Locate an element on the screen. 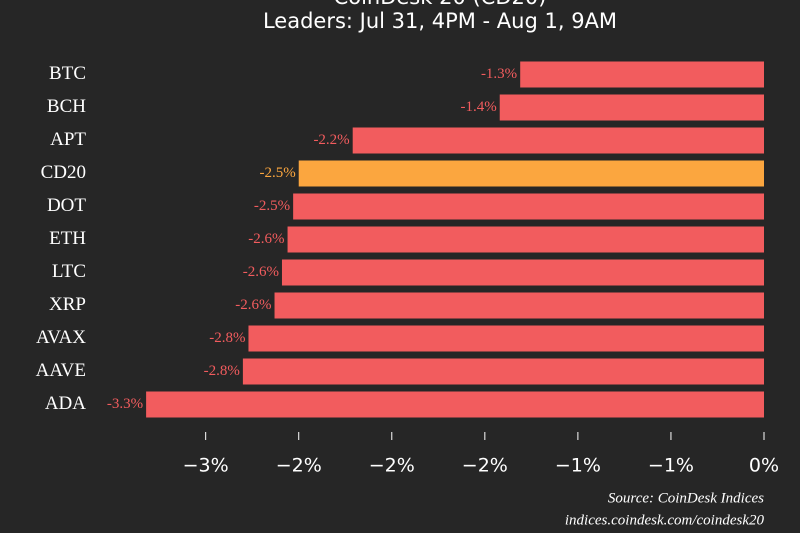 This screenshot has height=533, width=800. category-label: AAVE is located at coordinates (61, 370).